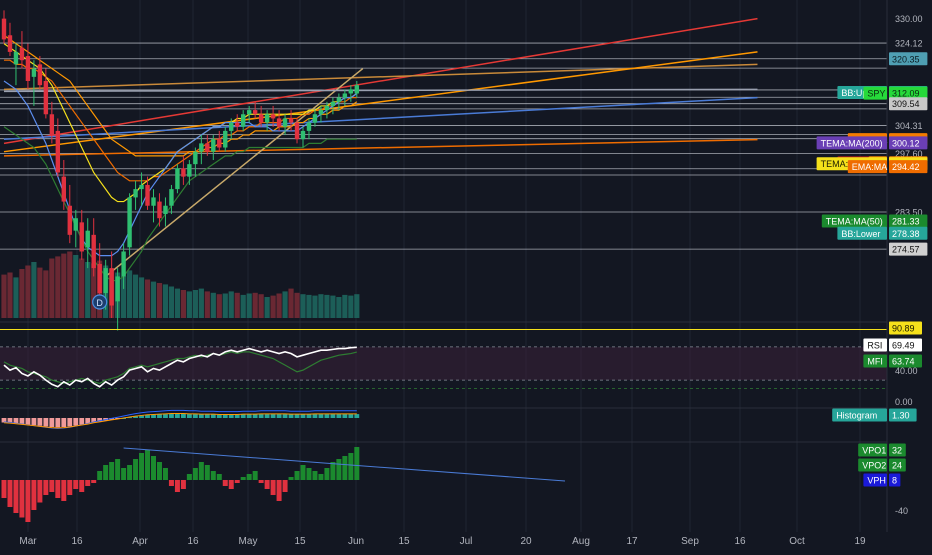 Image resolution: width=932 pixels, height=555 pixels. I want to click on price-tag-label: BB:Upper, so click(860, 93).